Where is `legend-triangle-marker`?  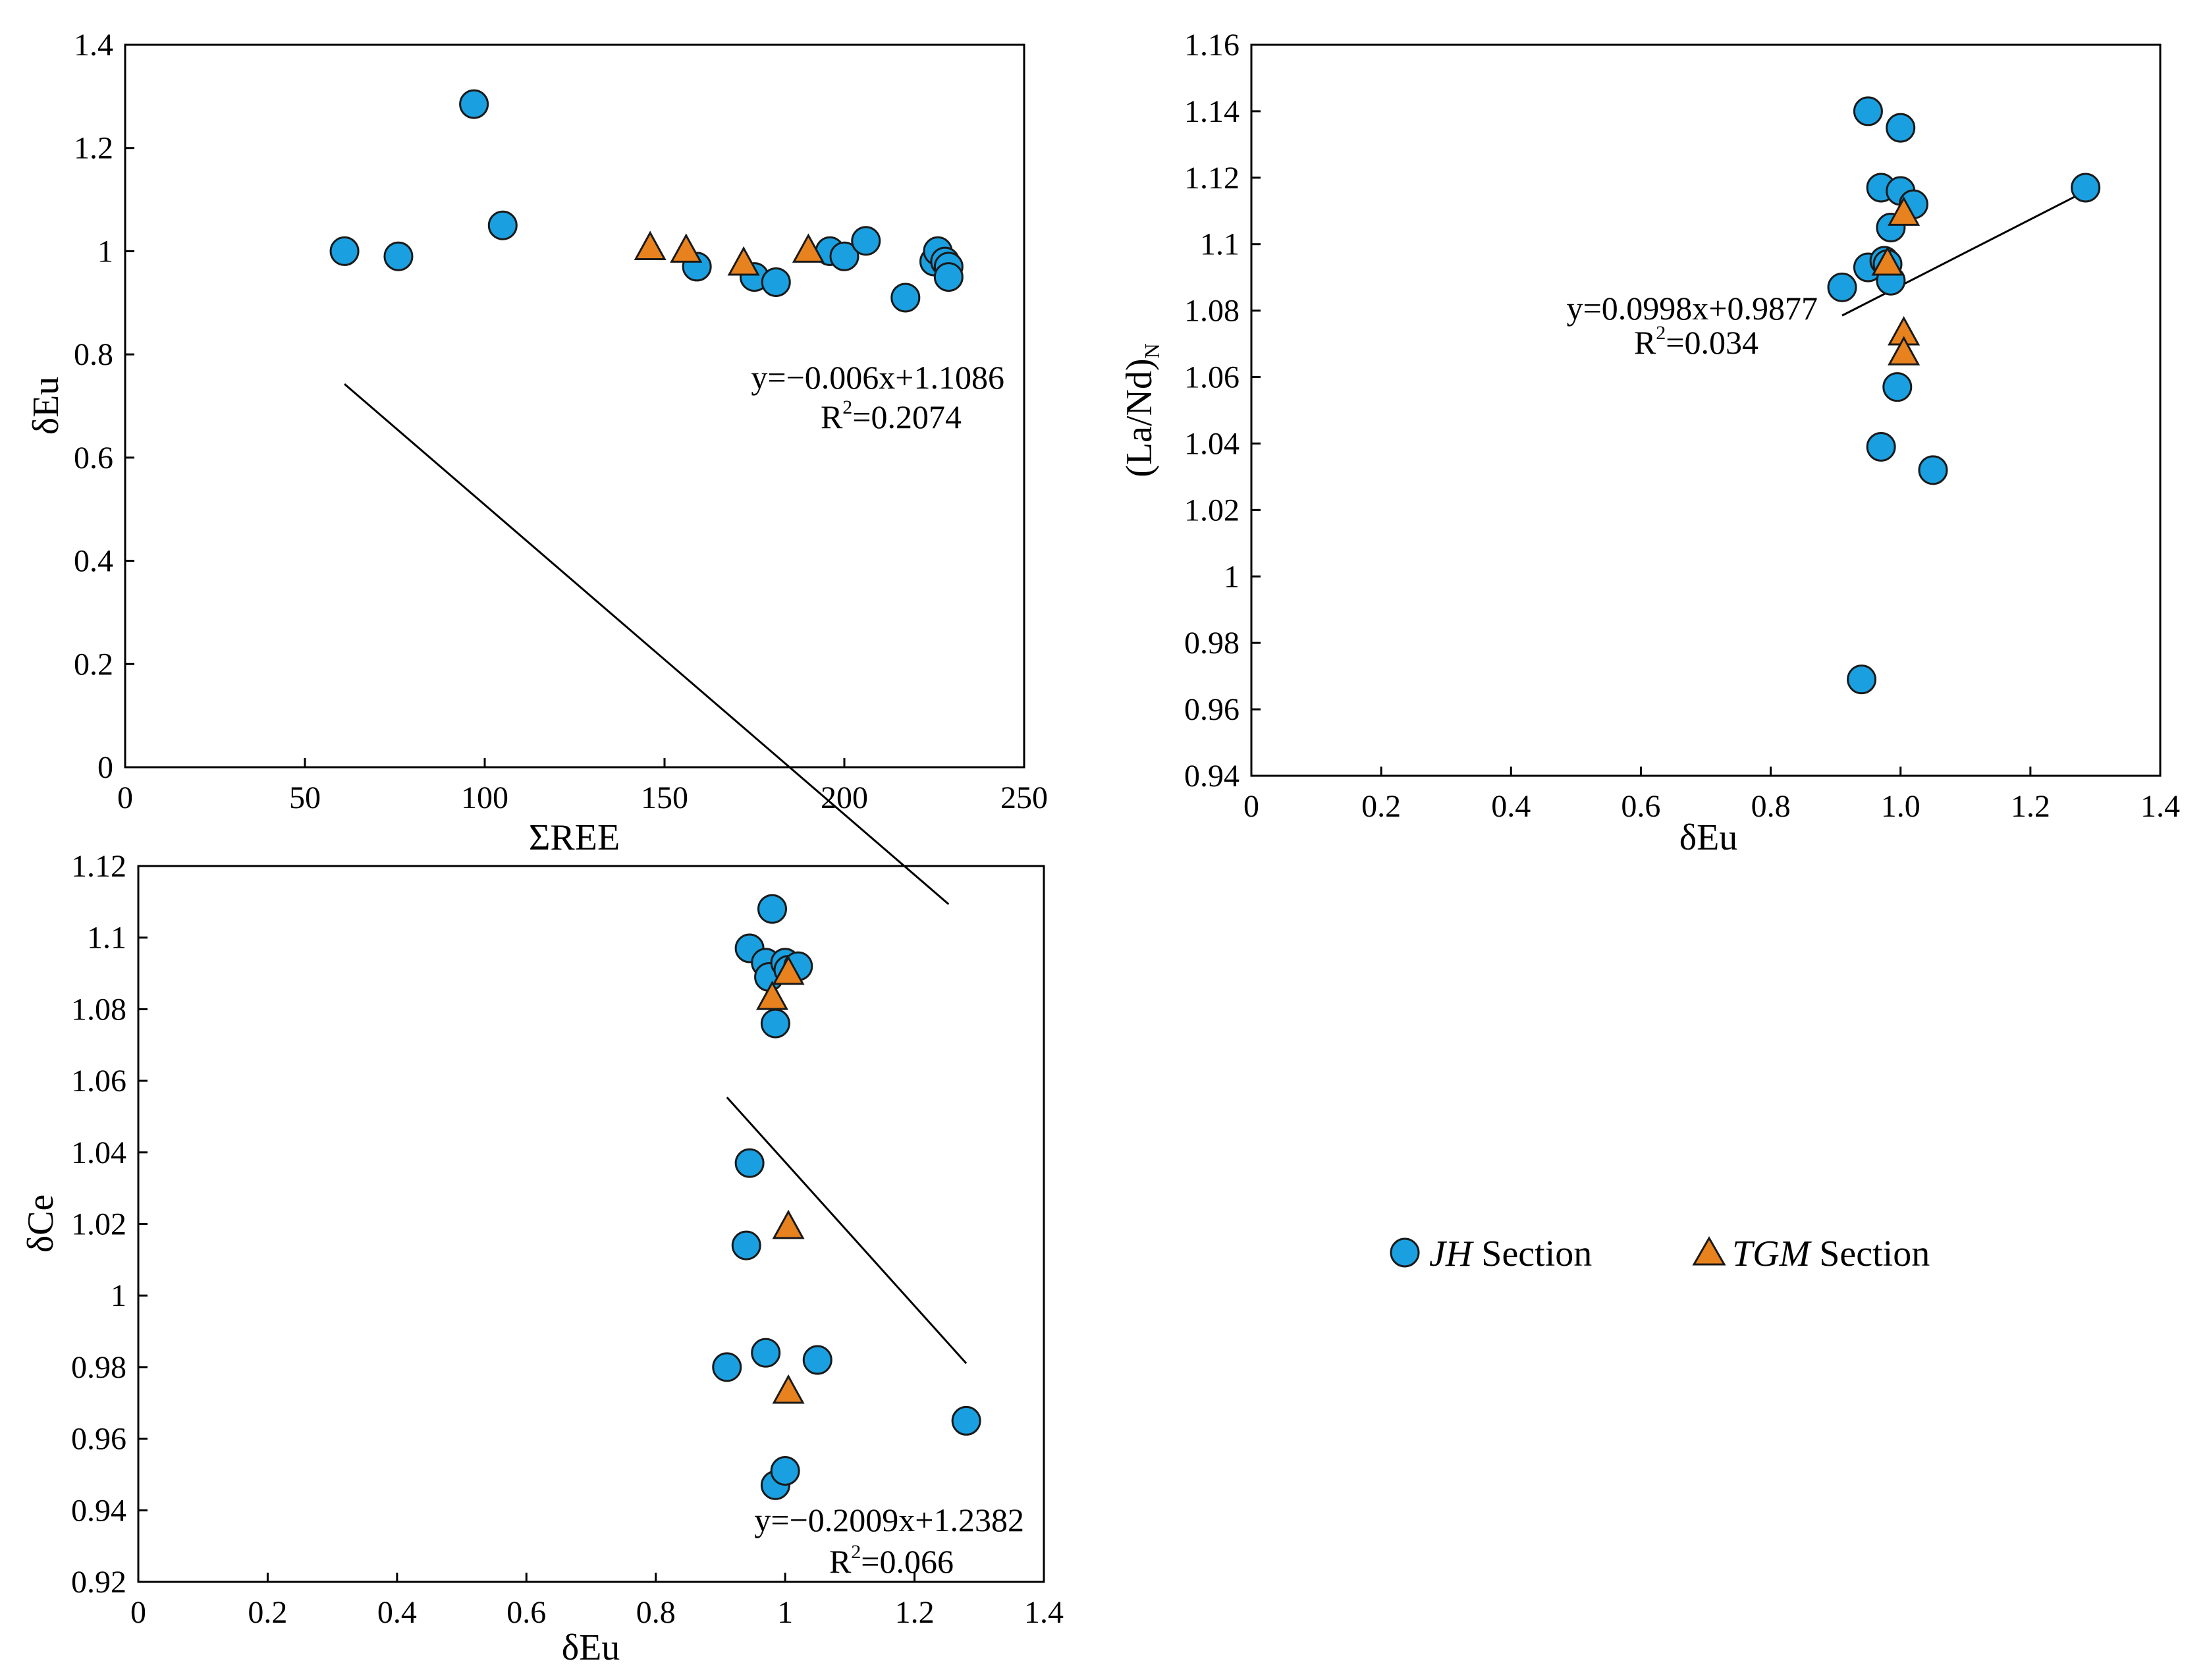
legend-triangle-marker is located at coordinates (1709, 1250).